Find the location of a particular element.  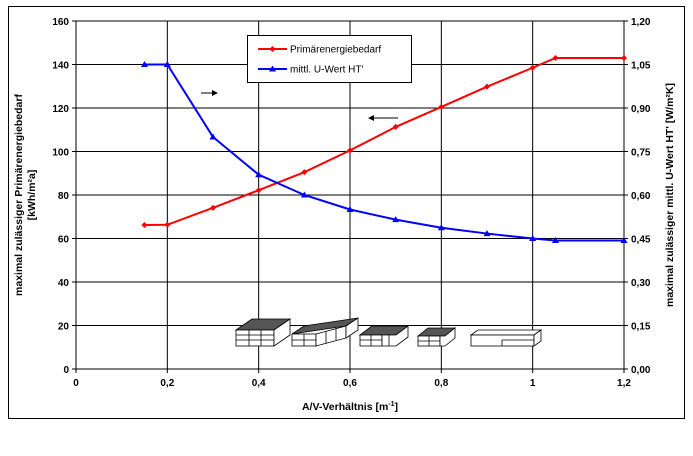

y-right-tick-label: 1,20 is located at coordinates (641, 22).